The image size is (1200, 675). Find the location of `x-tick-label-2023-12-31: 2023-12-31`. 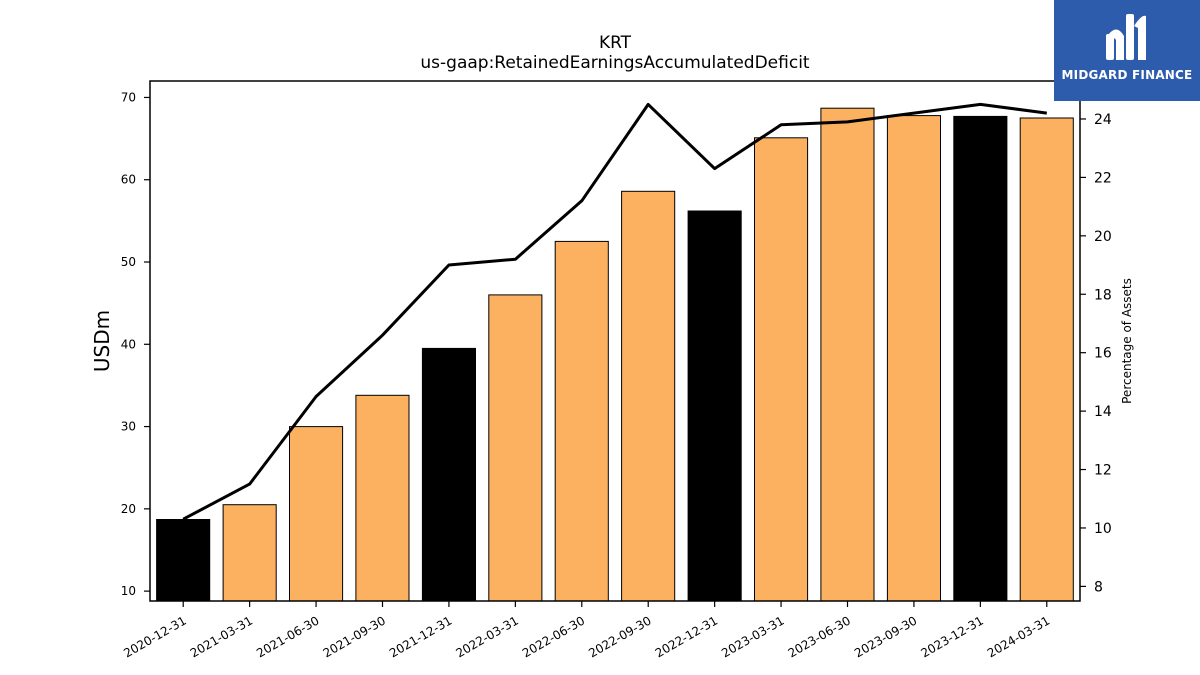

x-tick-label-2023-12-31: 2023-12-31 is located at coordinates (951, 636).